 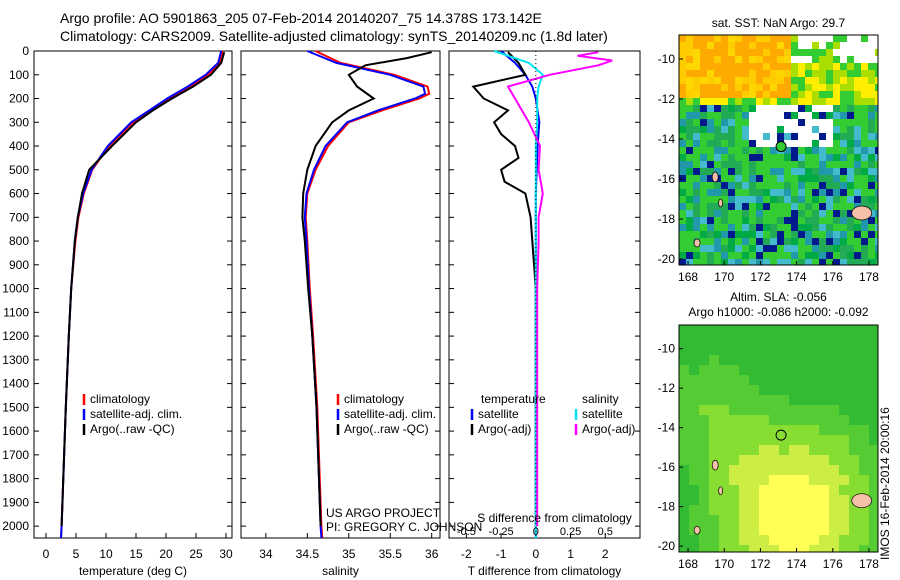 What do you see at coordinates (15, 502) in the screenshot?
I see `y-tick-label: 1900` at bounding box center [15, 502].